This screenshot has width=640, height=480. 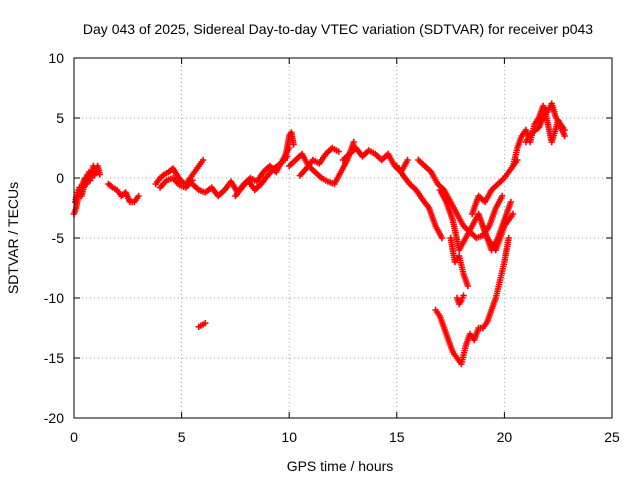 What do you see at coordinates (54, 298) in the screenshot?
I see `y-tick-label: -10` at bounding box center [54, 298].